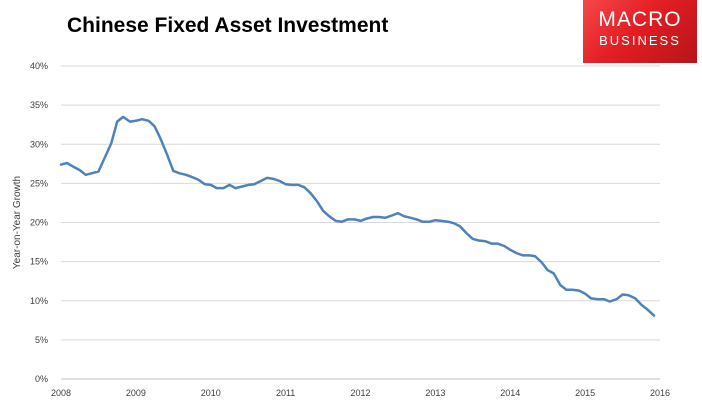 The image size is (702, 410). Describe the element at coordinates (136, 393) in the screenshot. I see `x-tick-label: 2009` at that location.